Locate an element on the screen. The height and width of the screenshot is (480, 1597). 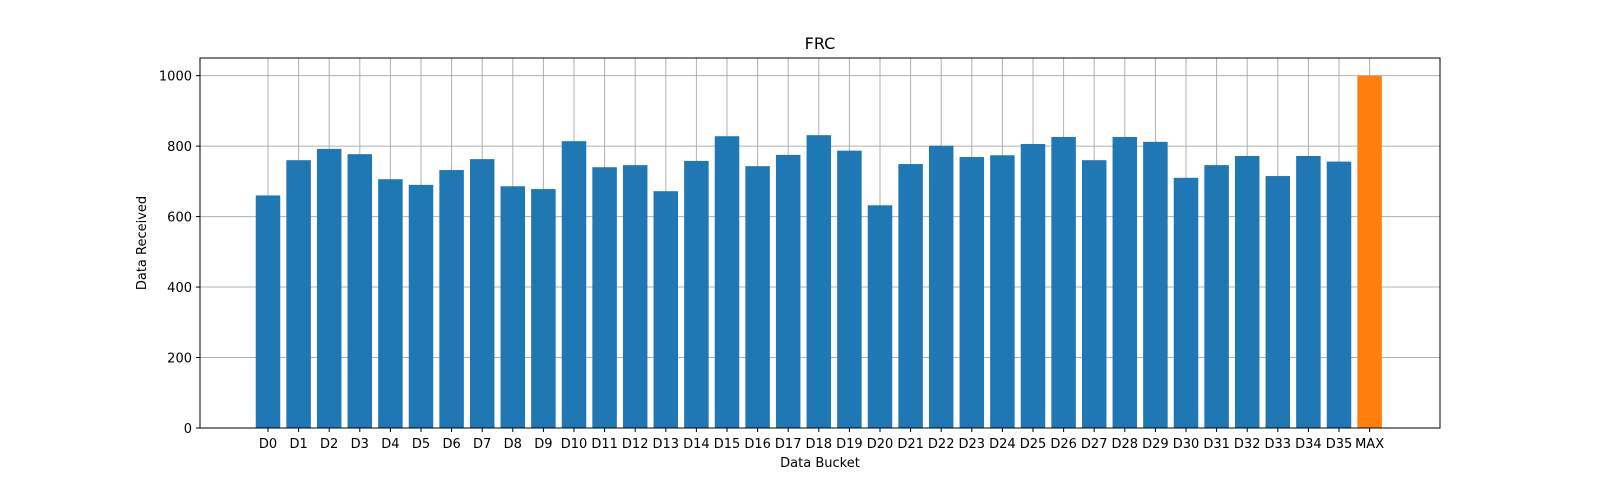
x-tick-label: D27 is located at coordinates (1094, 444).